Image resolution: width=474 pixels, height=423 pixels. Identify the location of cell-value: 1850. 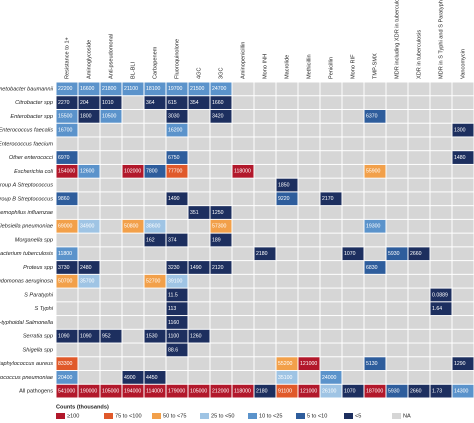
(284, 185).